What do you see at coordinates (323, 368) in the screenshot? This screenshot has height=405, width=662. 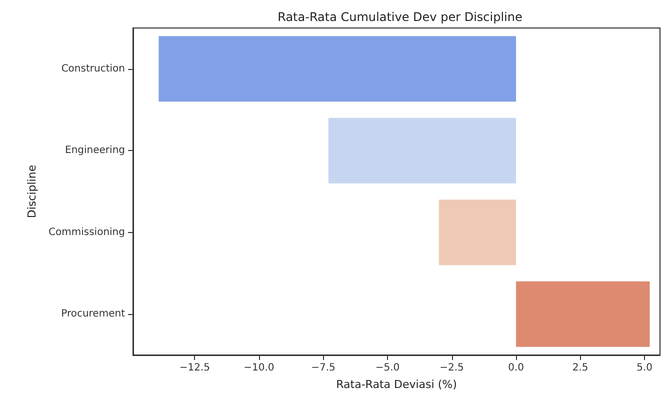 I see `x-tick-label: −7.5` at bounding box center [323, 368].